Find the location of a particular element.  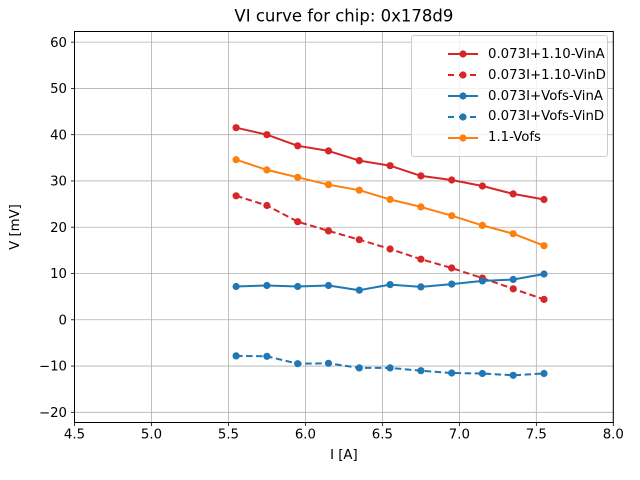

legend-item-1.1-Vofs: 1.1-Vofs is located at coordinates (509, 138).